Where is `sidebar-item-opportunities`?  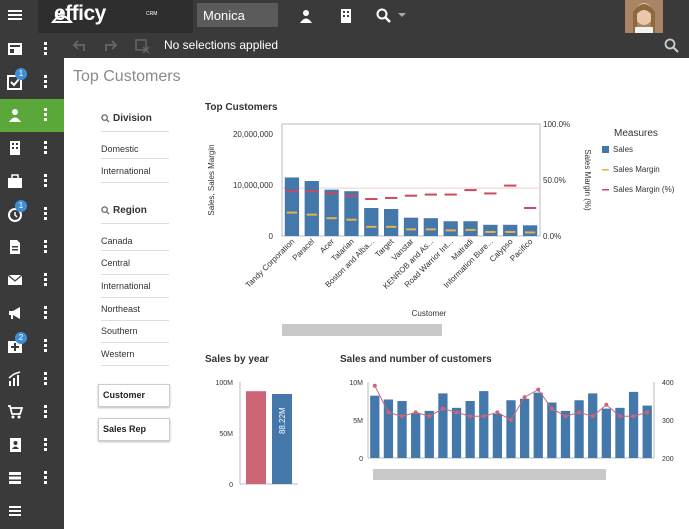 sidebar-item-opportunities is located at coordinates (32, 181).